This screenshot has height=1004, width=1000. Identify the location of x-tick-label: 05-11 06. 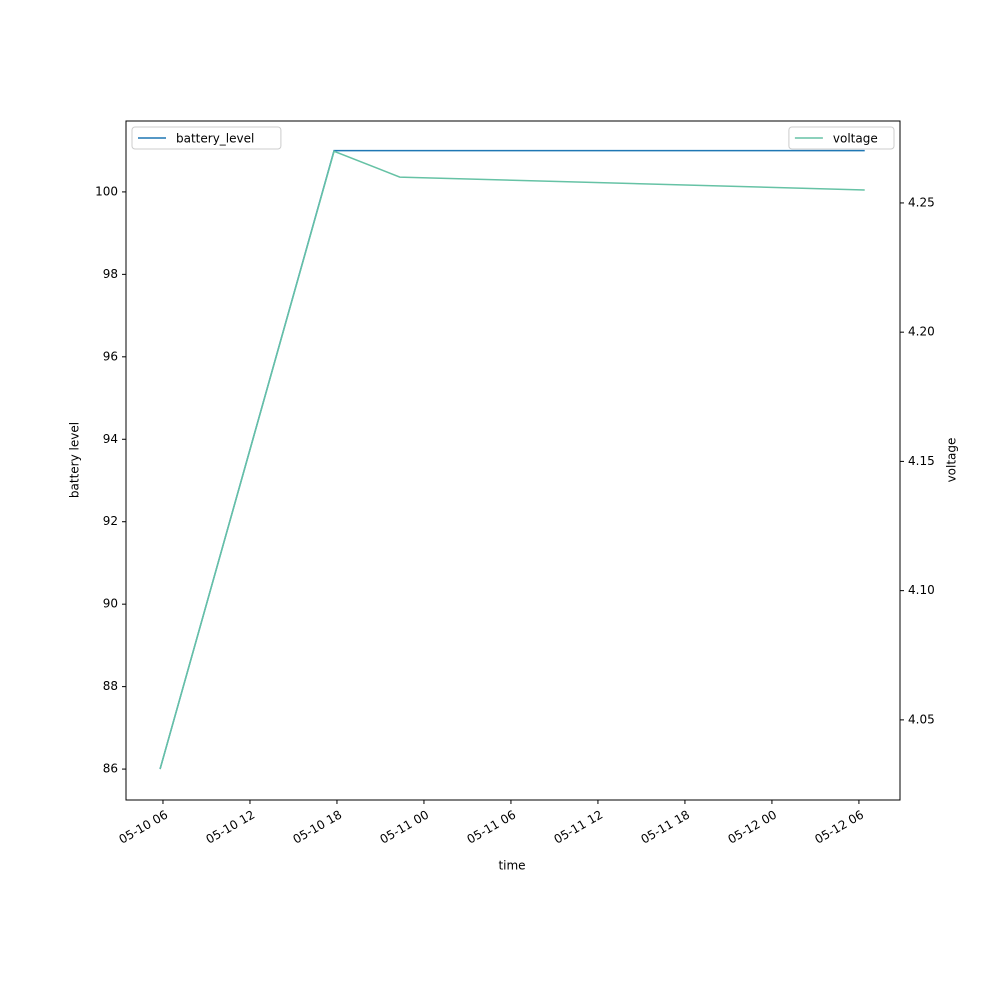
(491, 827).